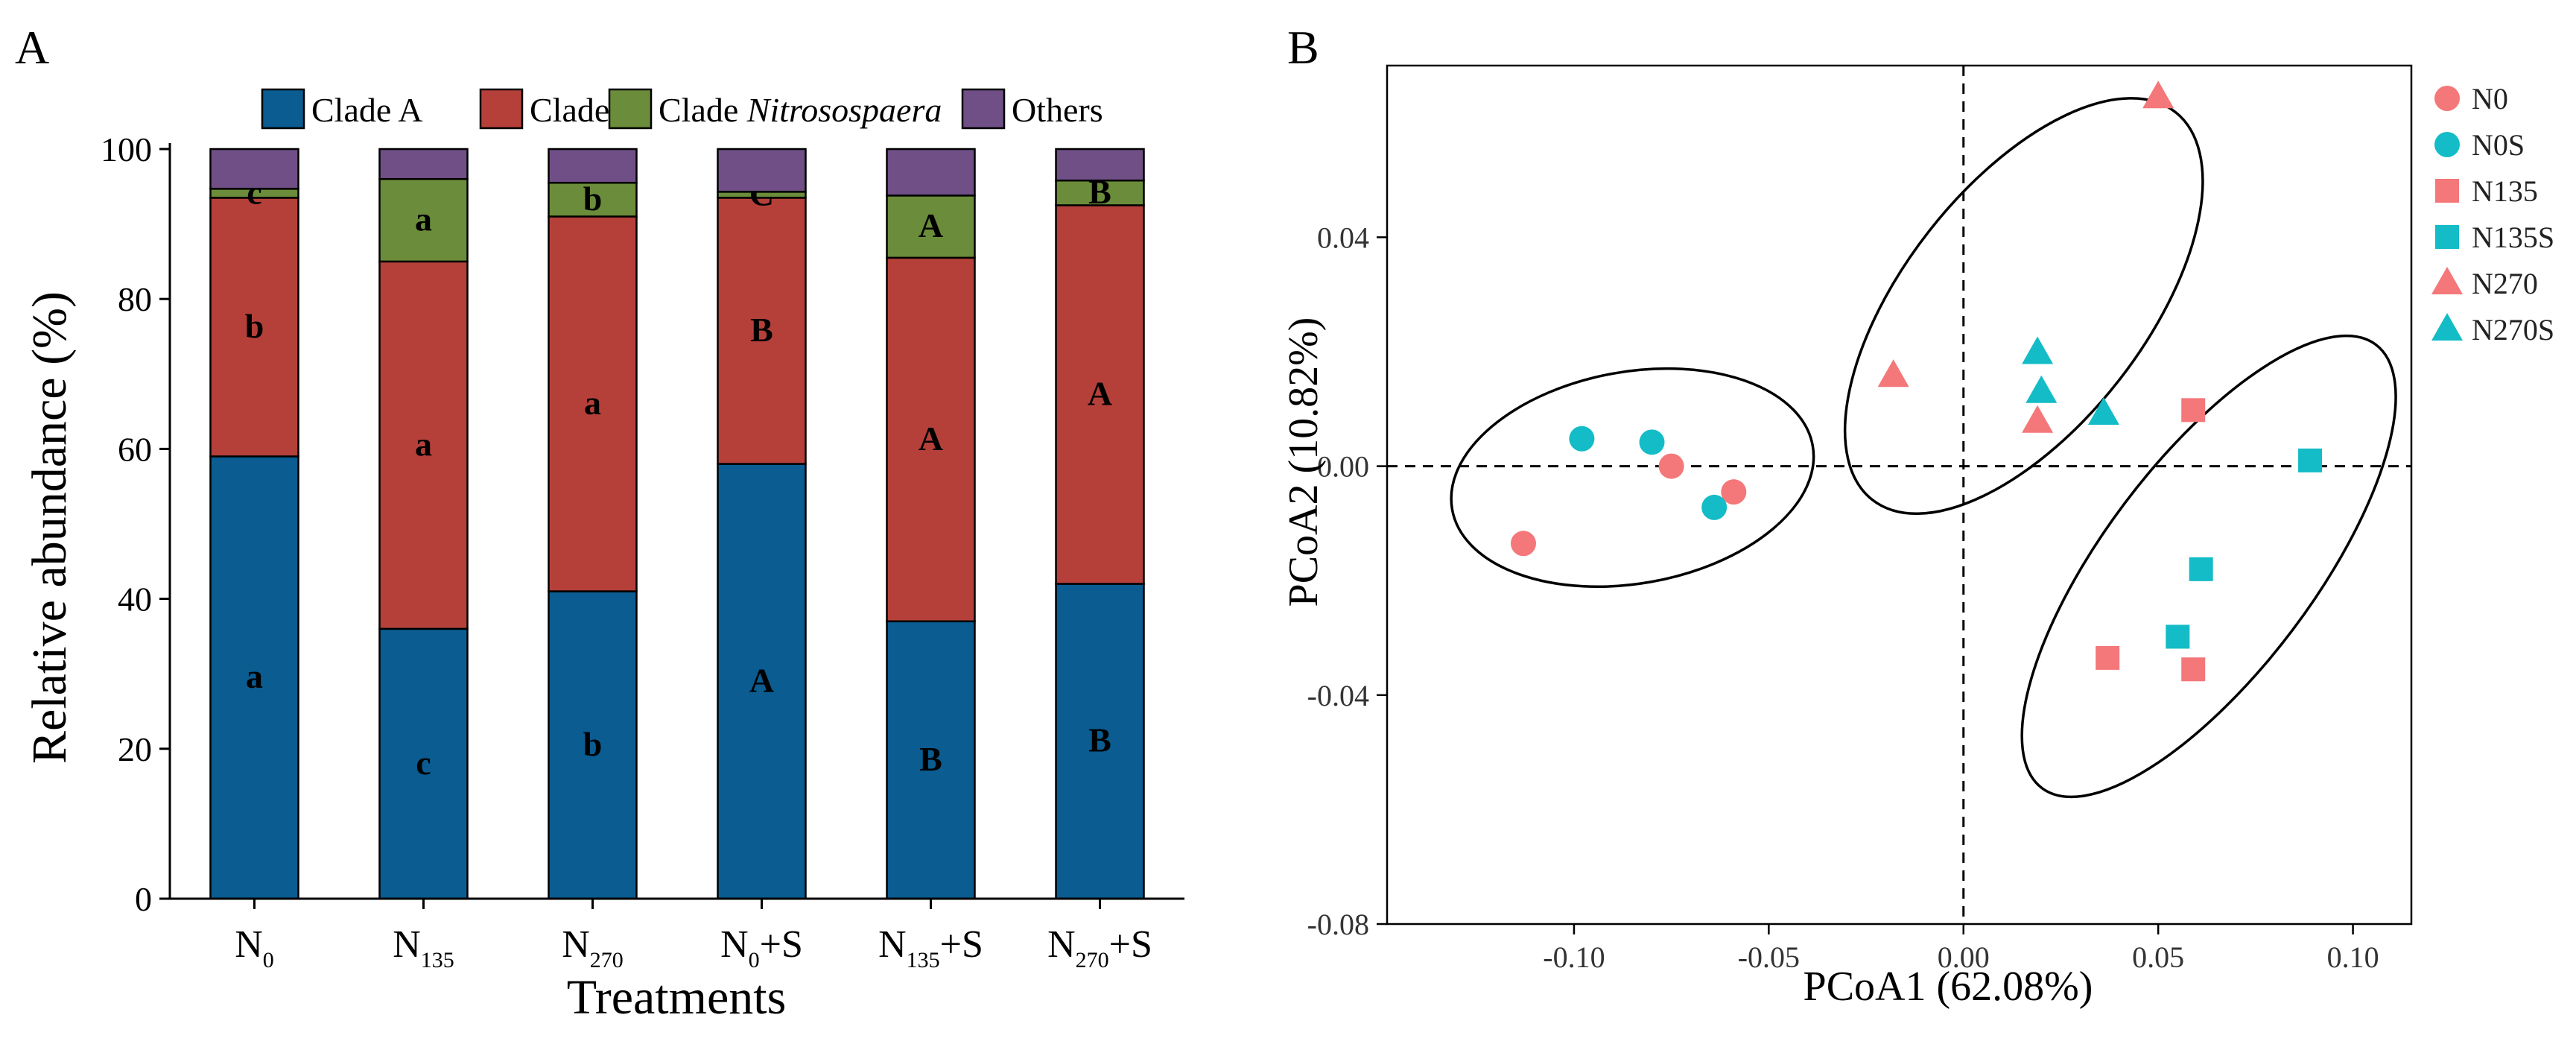 The width and height of the screenshot is (2576, 1044). I want to click on bar-y-axis-title: Relative abundance (%), so click(49, 527).